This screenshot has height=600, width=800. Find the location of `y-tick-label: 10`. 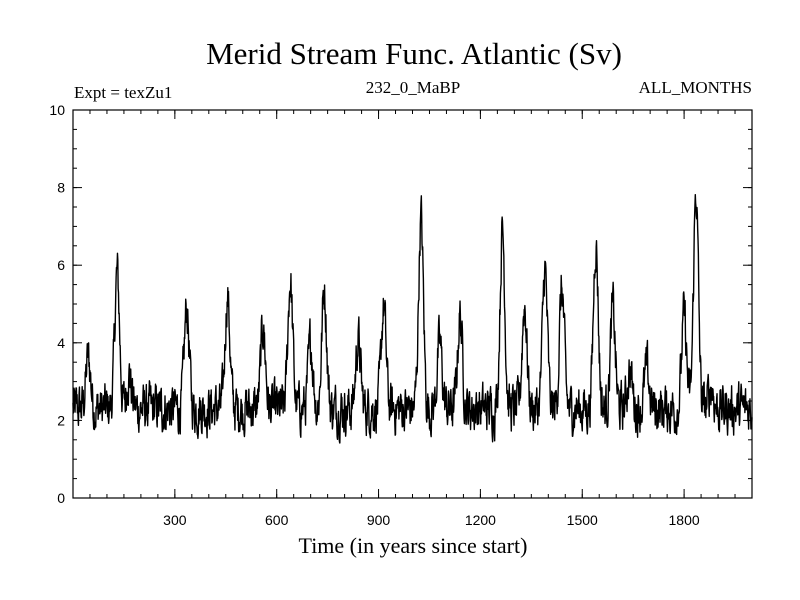

y-tick-label: 10 is located at coordinates (57, 110).